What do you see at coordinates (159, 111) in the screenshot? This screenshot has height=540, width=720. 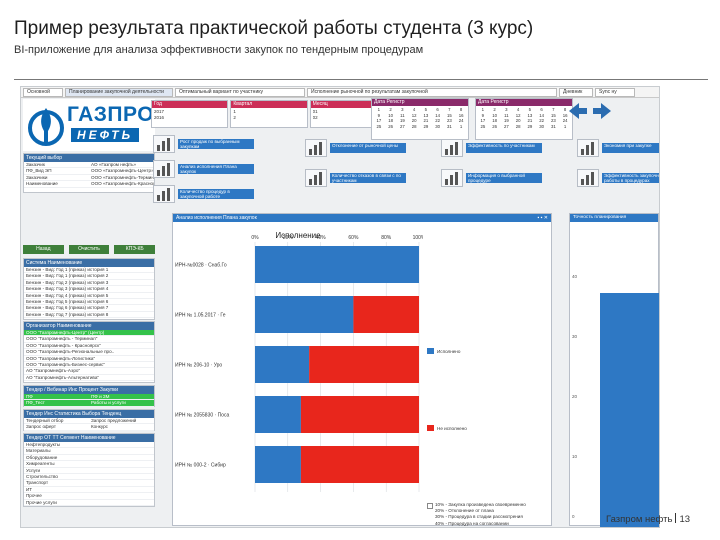 I see `year-value: 2017` at bounding box center [159, 111].